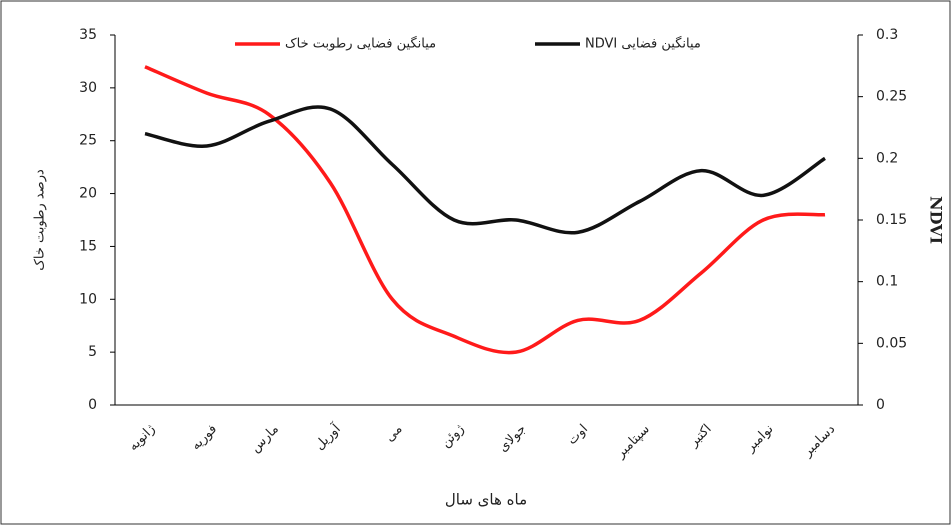  I want to click on x-axis-label: ماه های سال, so click(486, 500).